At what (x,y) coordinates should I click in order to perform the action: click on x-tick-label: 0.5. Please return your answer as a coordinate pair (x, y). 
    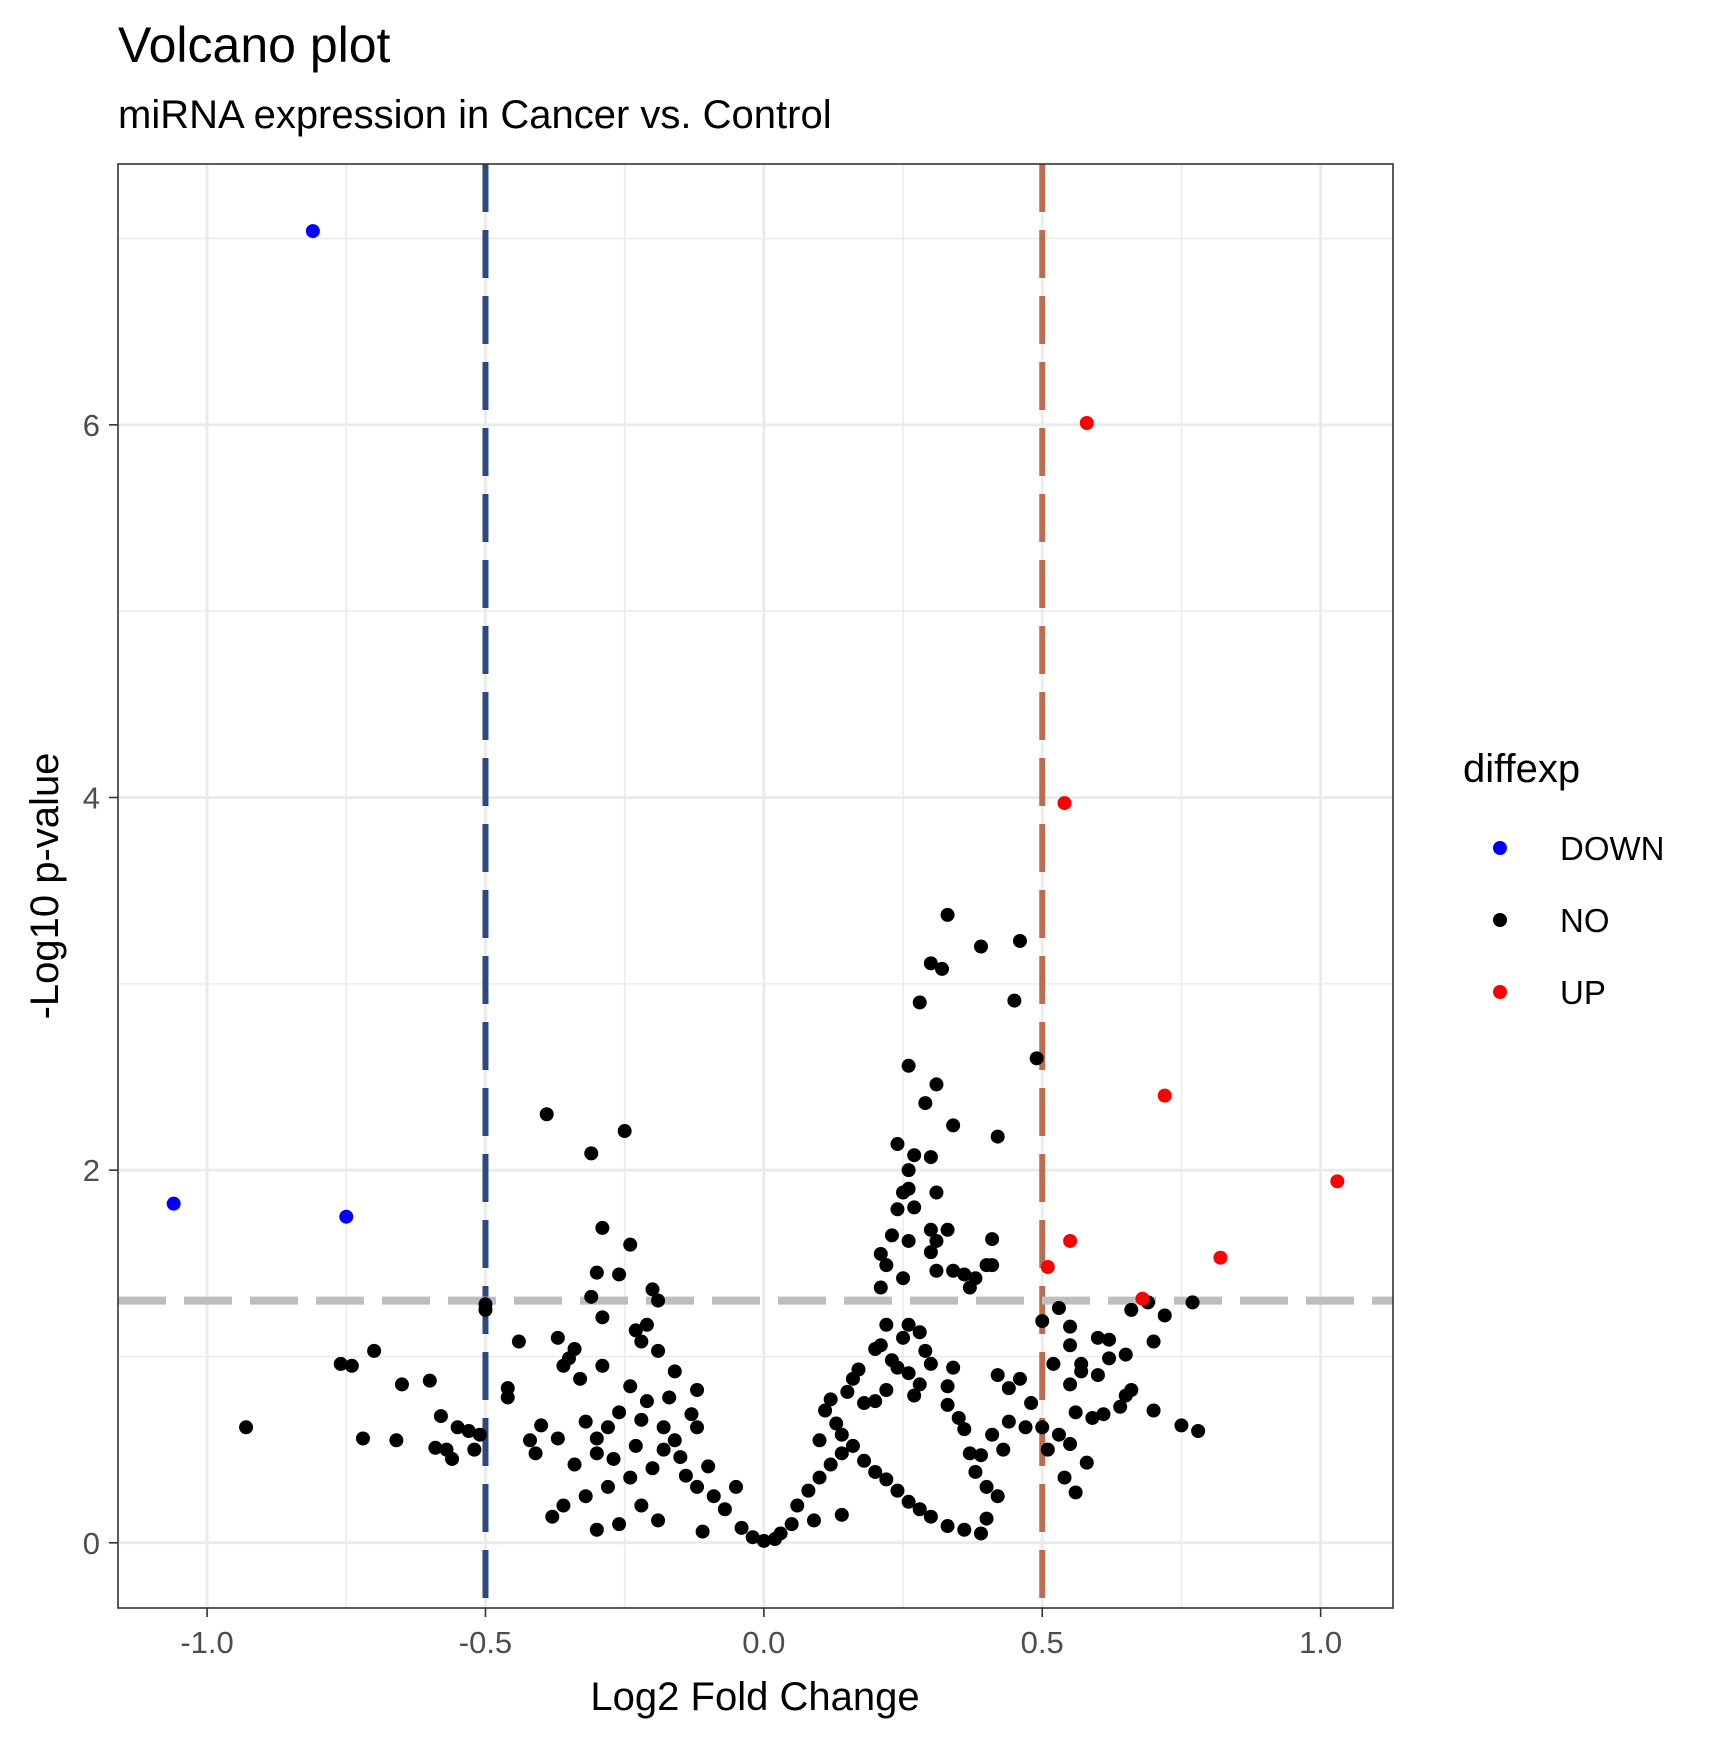
    Looking at the image, I should click on (1042, 1642).